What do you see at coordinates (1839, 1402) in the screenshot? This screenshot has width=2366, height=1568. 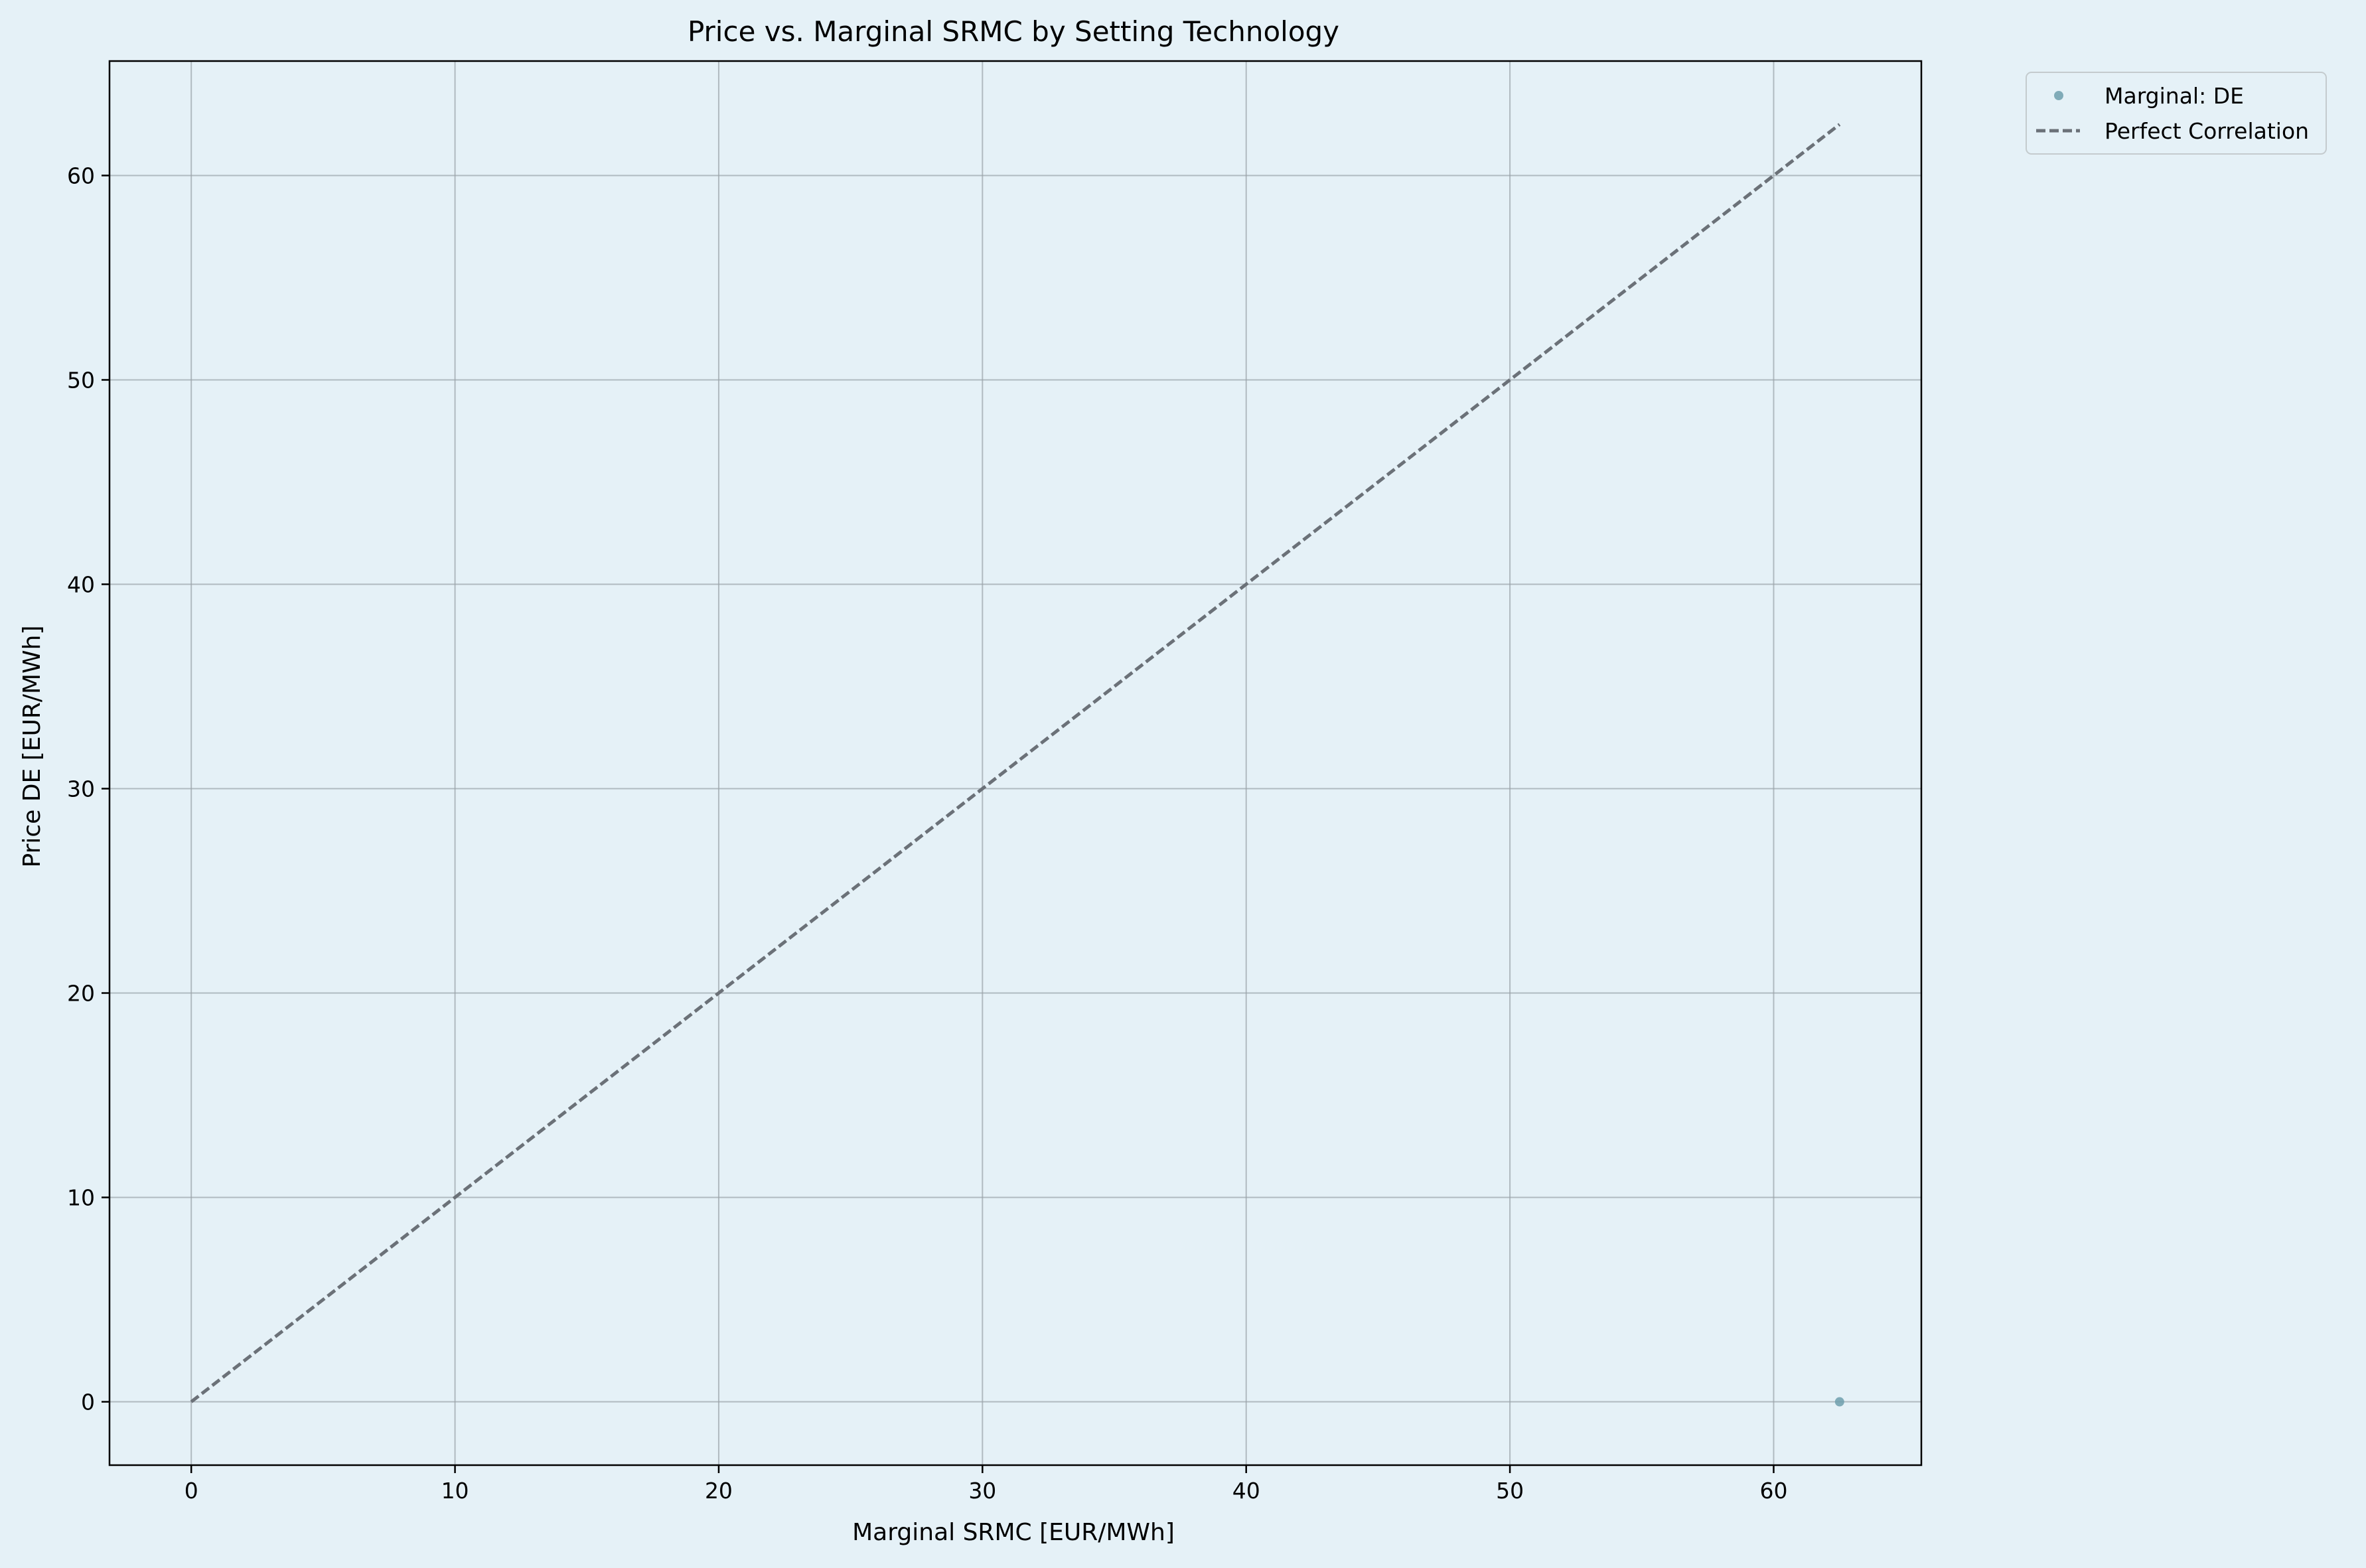 I see `scatter-point-marginal-de` at bounding box center [1839, 1402].